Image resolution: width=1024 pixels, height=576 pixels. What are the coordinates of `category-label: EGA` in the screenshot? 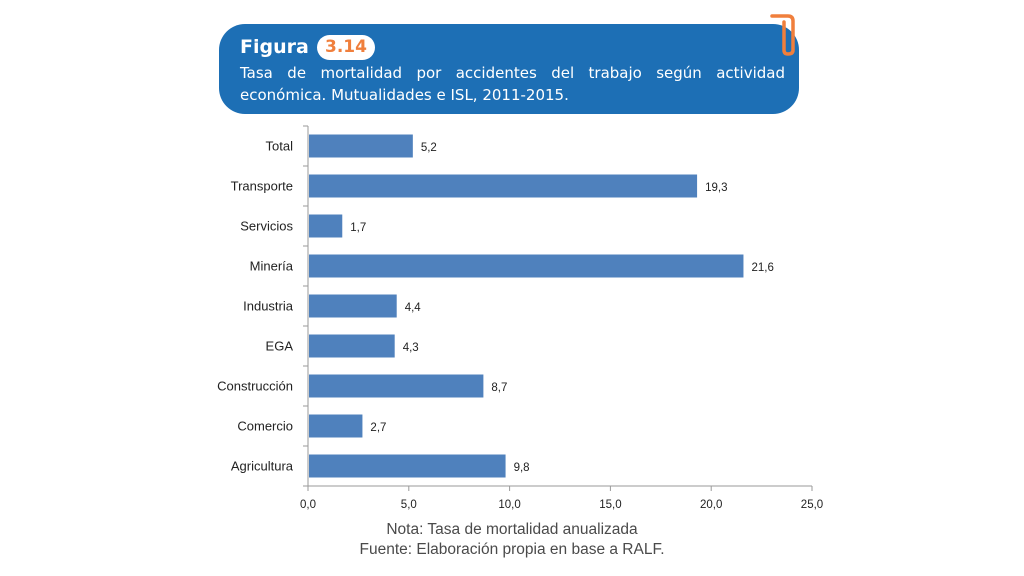 It's located at (280, 346).